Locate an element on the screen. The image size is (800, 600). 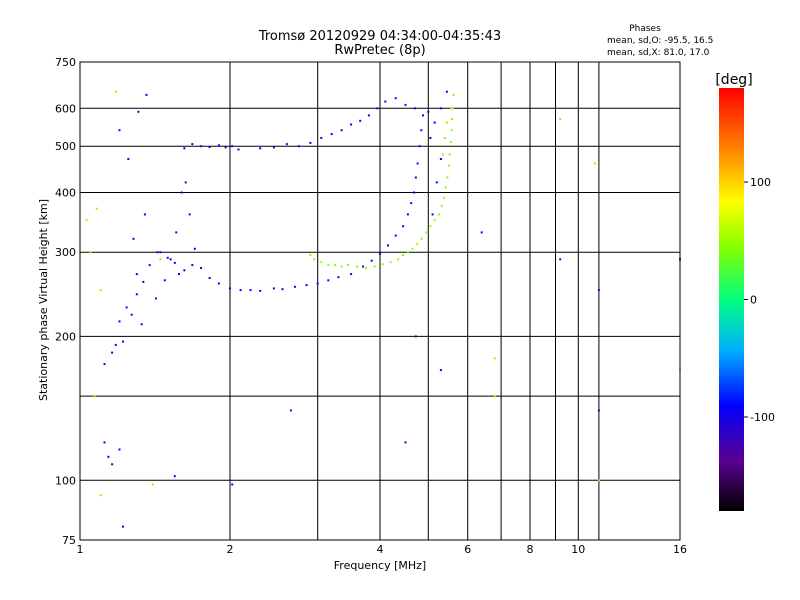
x-tick-label: 8 is located at coordinates (530, 549).